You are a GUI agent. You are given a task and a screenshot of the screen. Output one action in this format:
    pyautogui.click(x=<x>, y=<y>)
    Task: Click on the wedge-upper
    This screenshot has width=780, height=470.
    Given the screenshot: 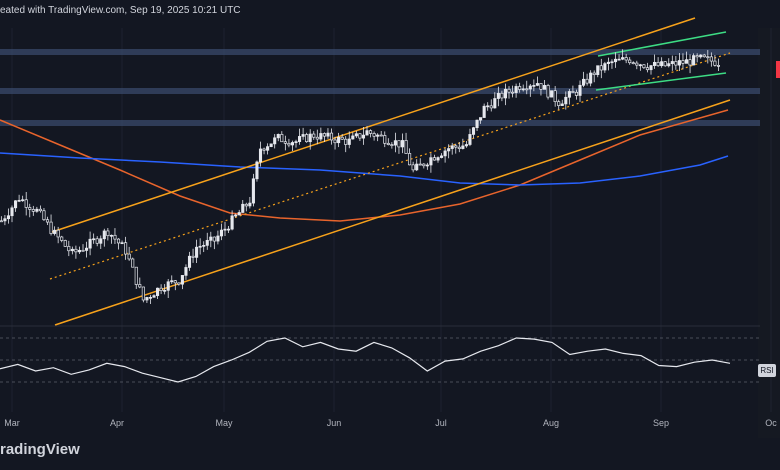 What is the action you would take?
    pyautogui.click(x=662, y=44)
    